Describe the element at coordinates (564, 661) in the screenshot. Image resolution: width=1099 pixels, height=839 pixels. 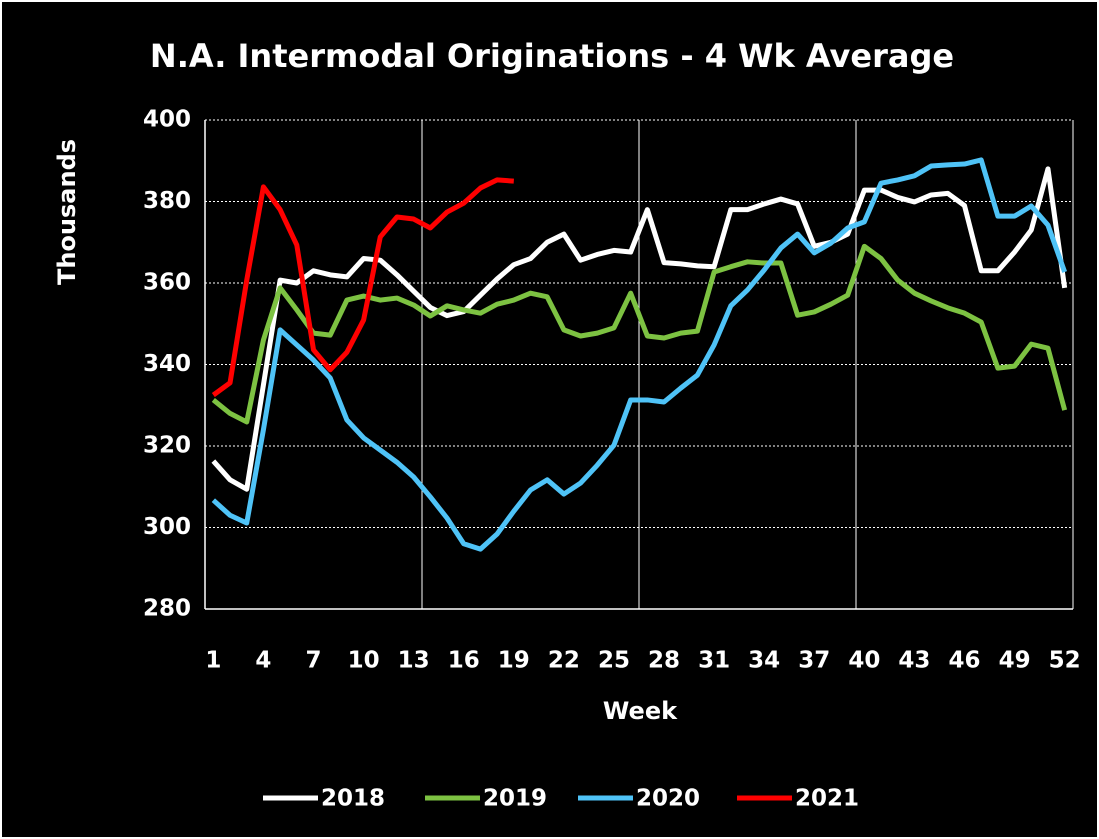
I see `x-tick-label: 22` at that location.